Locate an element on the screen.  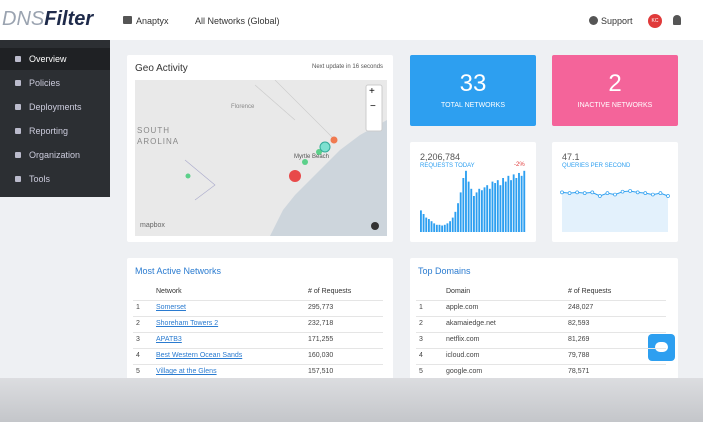
row-name: icloud.com is located at coordinates (463, 355).